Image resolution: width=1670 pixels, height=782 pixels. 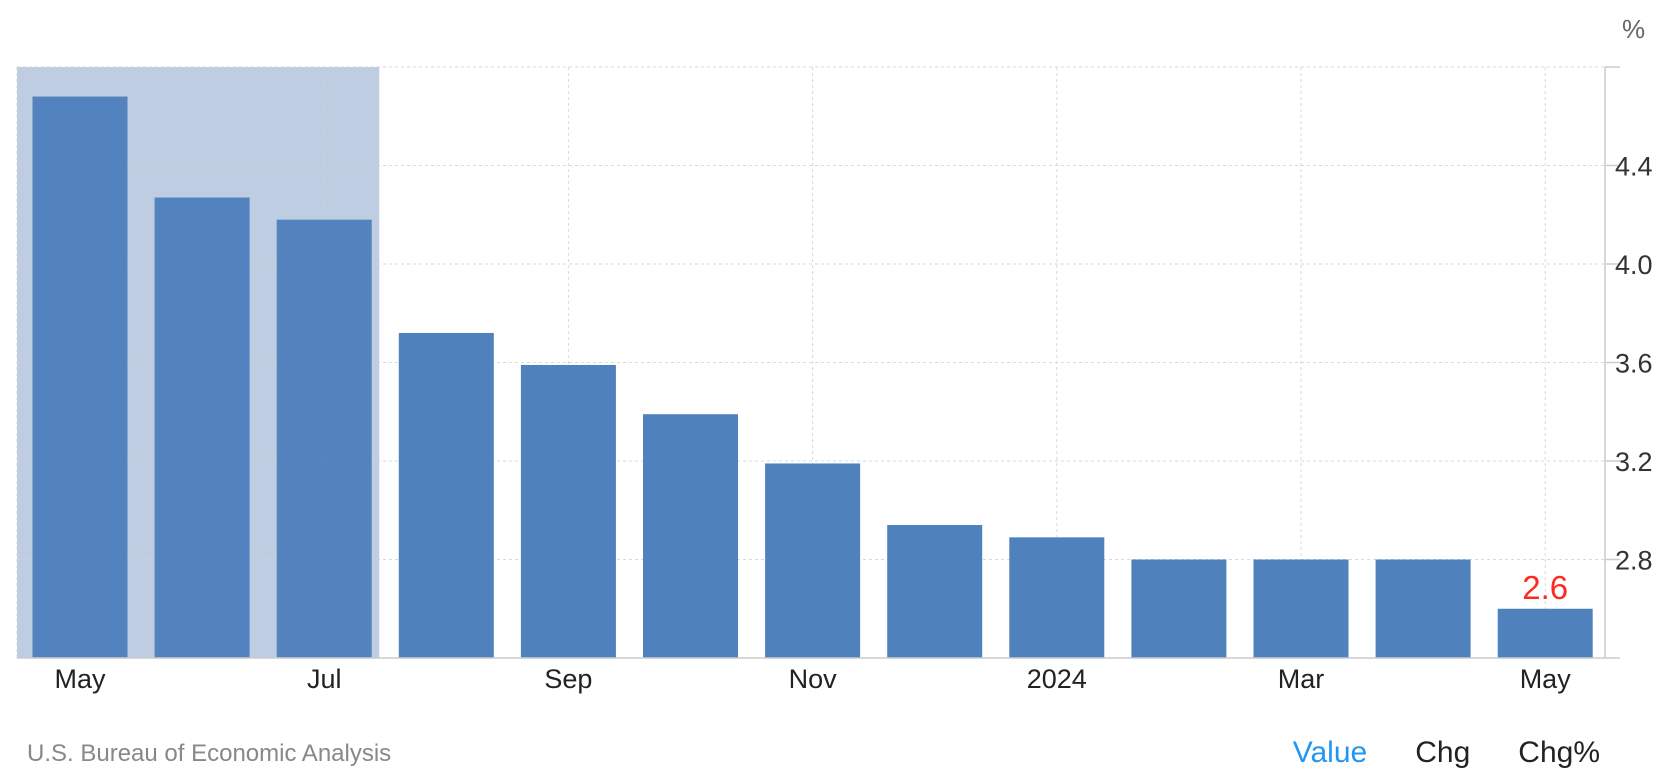 What do you see at coordinates (813, 679) in the screenshot?
I see `x-tick-label: Nov` at bounding box center [813, 679].